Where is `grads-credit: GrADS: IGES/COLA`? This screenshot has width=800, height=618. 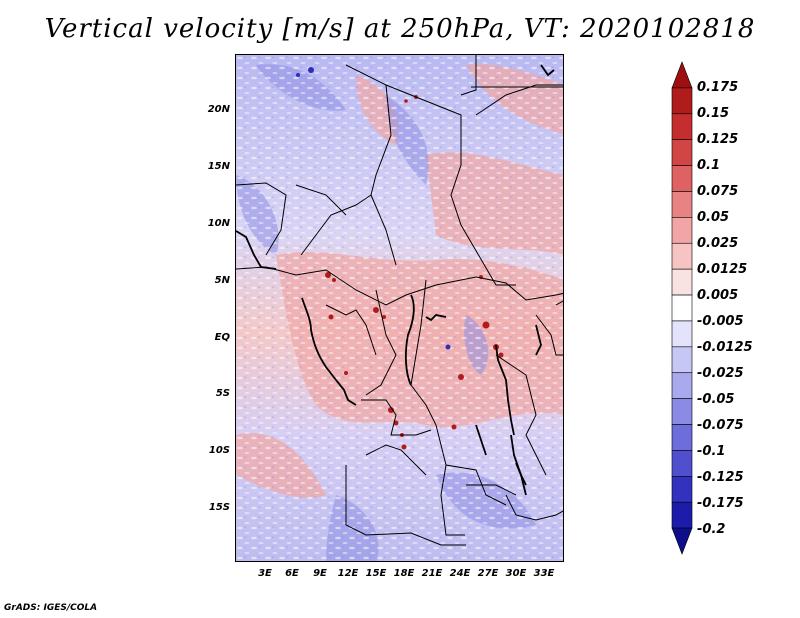
grads-credit: GrADS: IGES/COLA is located at coordinates (51, 608).